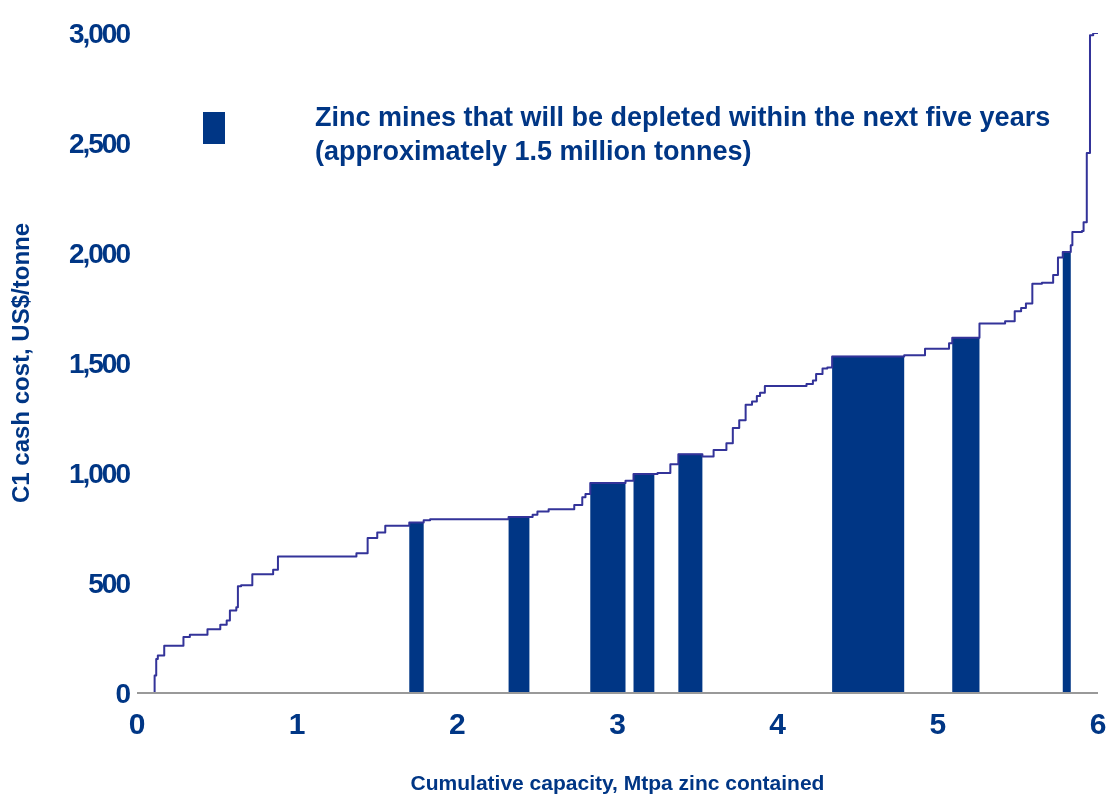  What do you see at coordinates (99, 253) in the screenshot?
I see `y-tick-label: 2,000` at bounding box center [99, 253].